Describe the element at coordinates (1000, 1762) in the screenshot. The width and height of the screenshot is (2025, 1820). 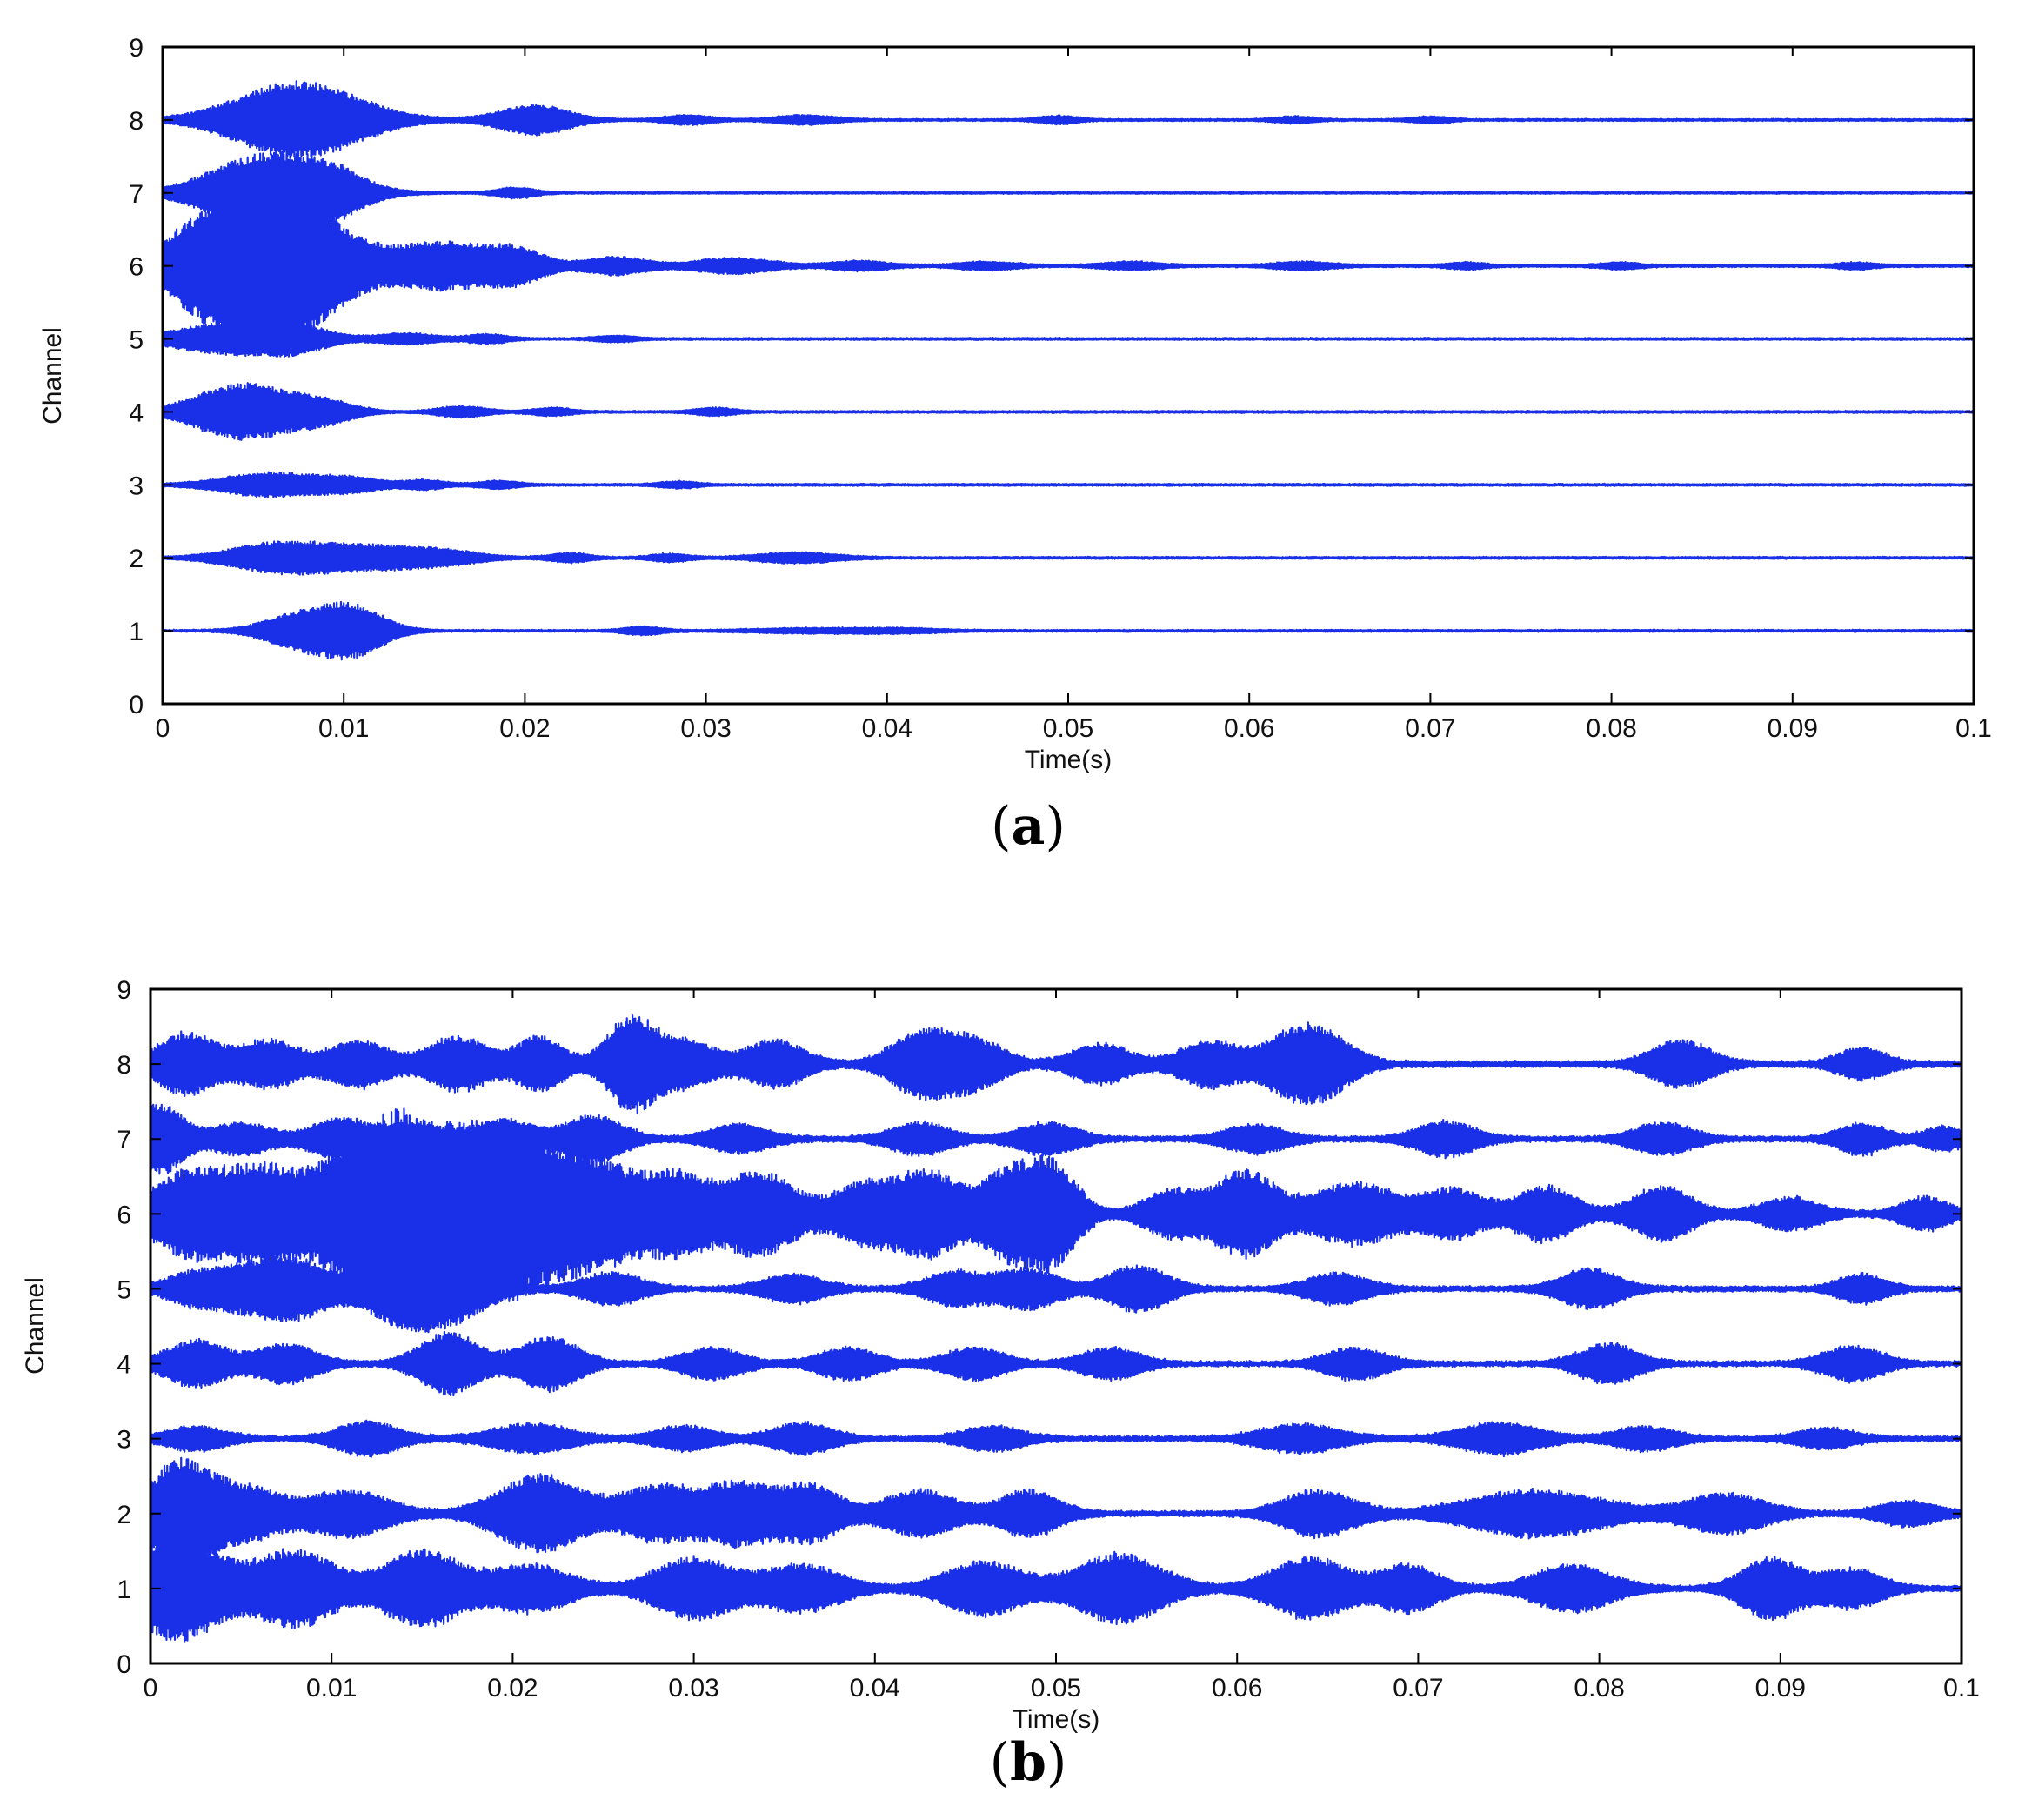
I see `caption-open-paren-b: (` at that location.